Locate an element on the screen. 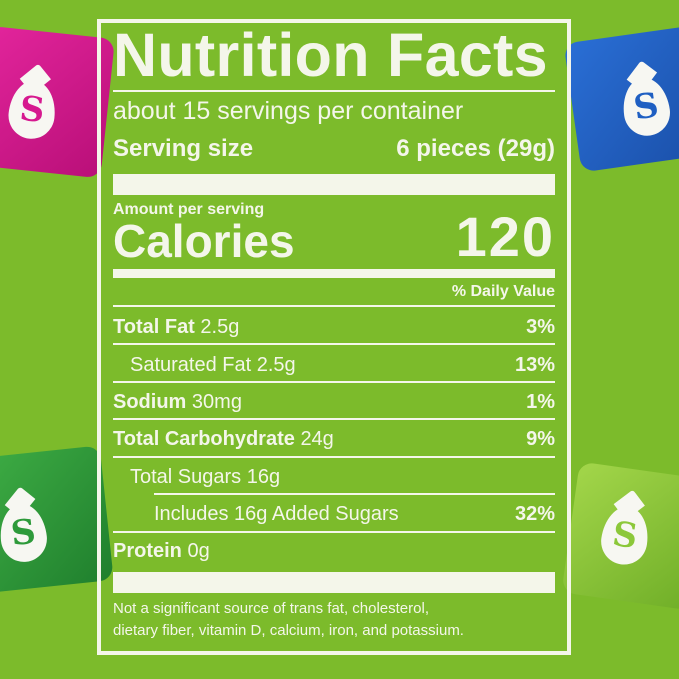  nutrient-row-added-sugars: Includes 16g Added Sugars 32% is located at coordinates (334, 514).